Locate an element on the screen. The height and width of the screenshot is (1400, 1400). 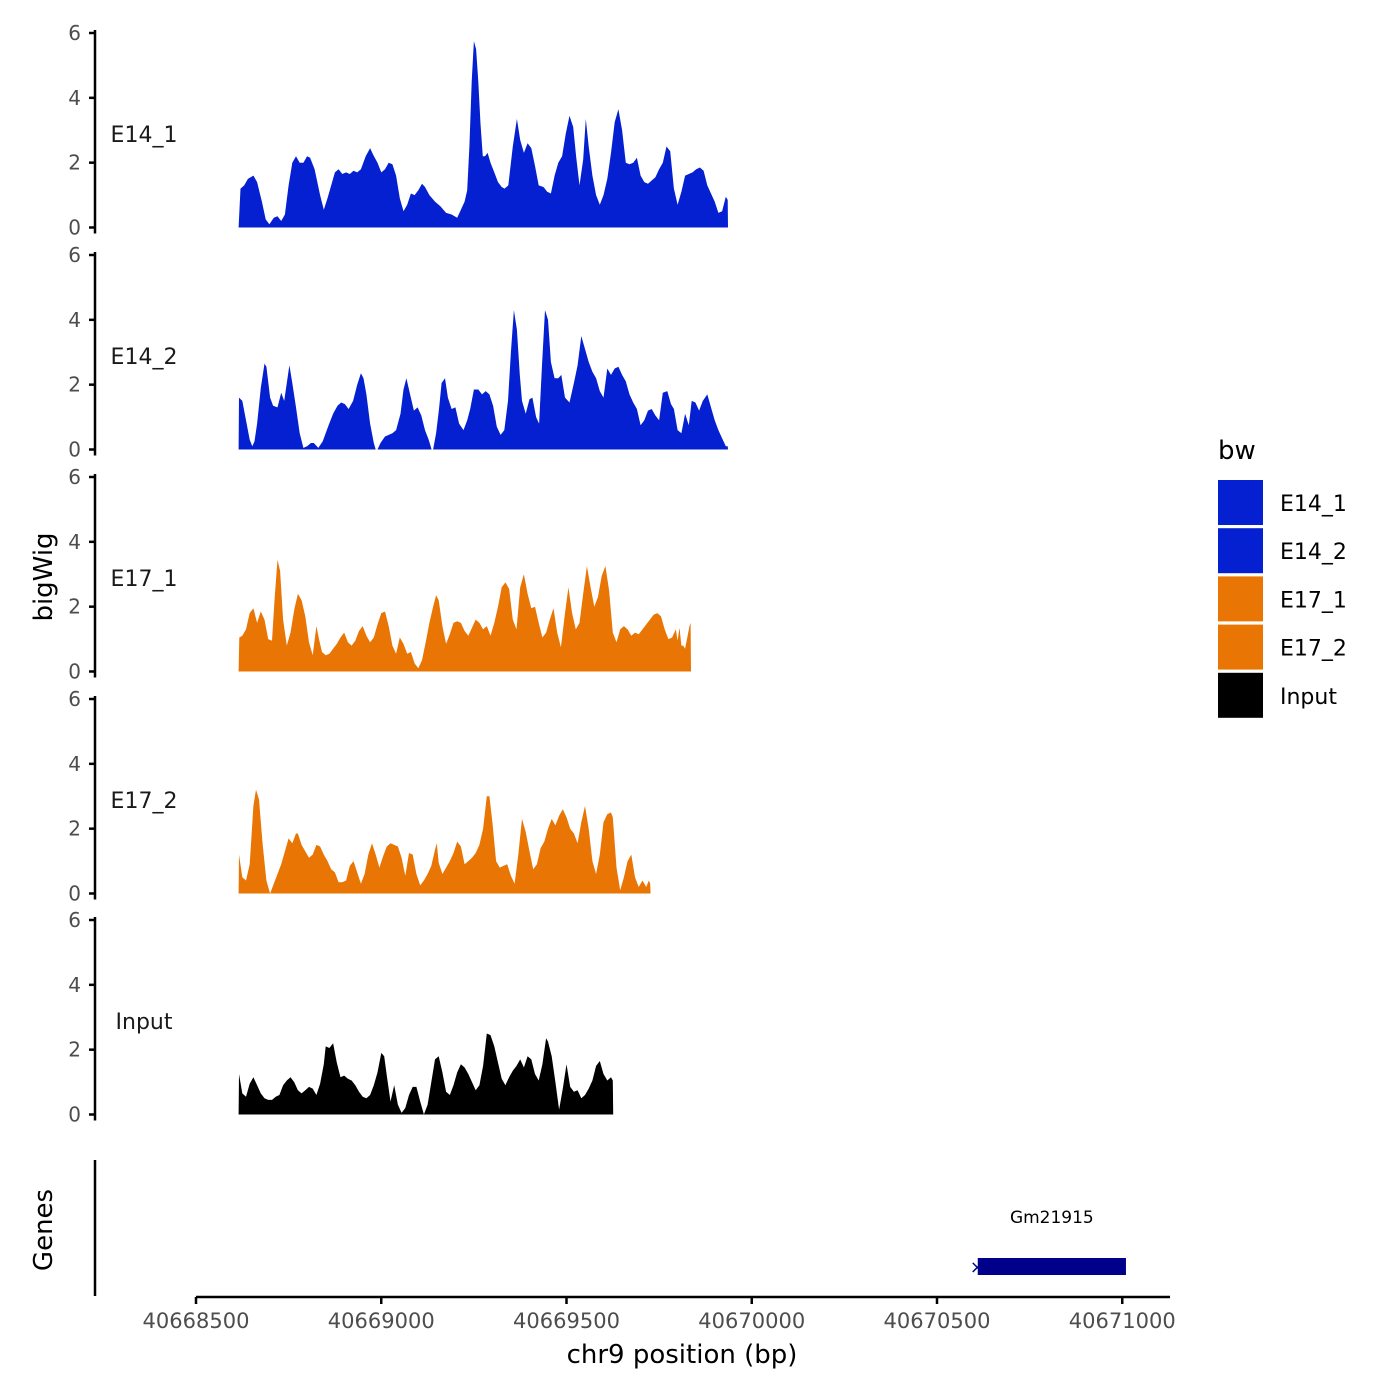
legend-item-E14_1: E14_1 is located at coordinates (1282, 502).